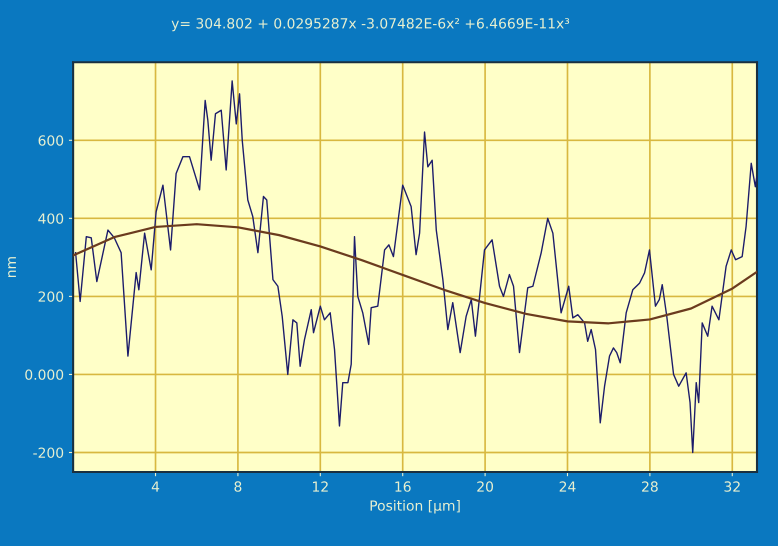  I want to click on y-tick-label: -200, so click(48, 452).